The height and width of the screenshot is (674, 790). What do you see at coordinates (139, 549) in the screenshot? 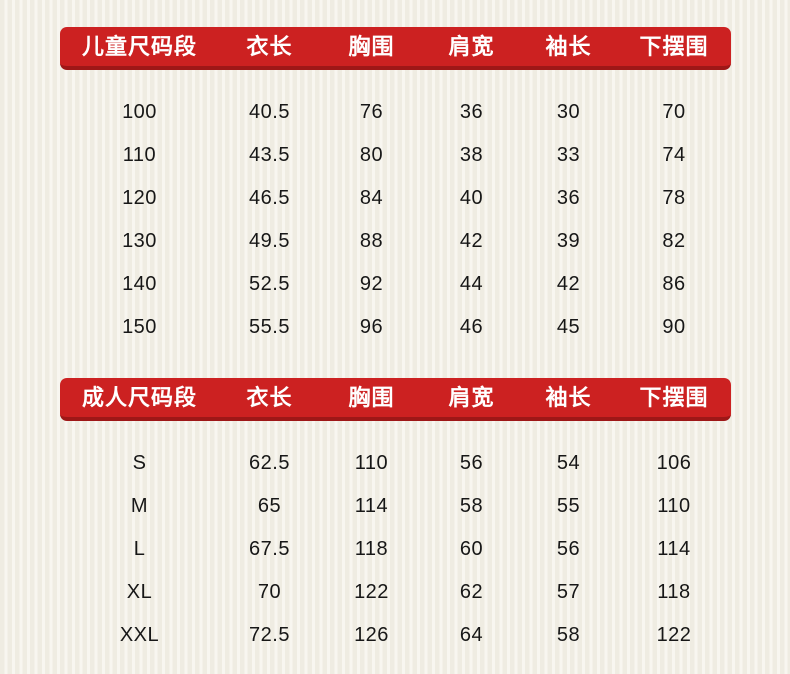
I see `size-cell: L` at bounding box center [139, 549].